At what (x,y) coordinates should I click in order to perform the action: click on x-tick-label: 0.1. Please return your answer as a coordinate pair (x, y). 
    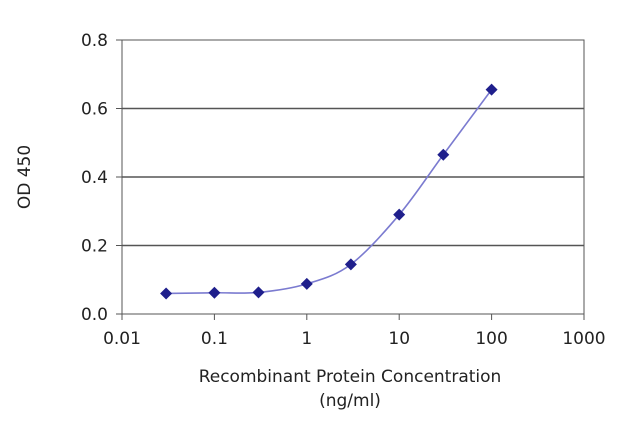
    Looking at the image, I should click on (214, 339).